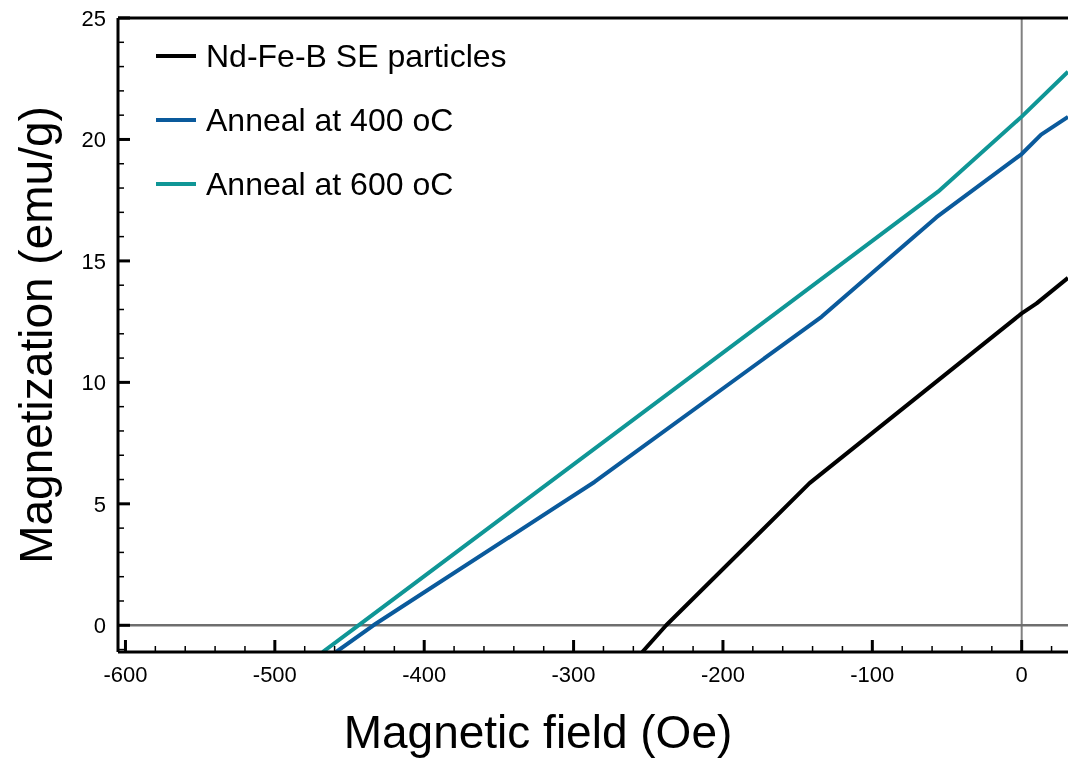  Describe the element at coordinates (538, 732) in the screenshot. I see `x-axis-title: Magnetic field (Oe)` at that location.